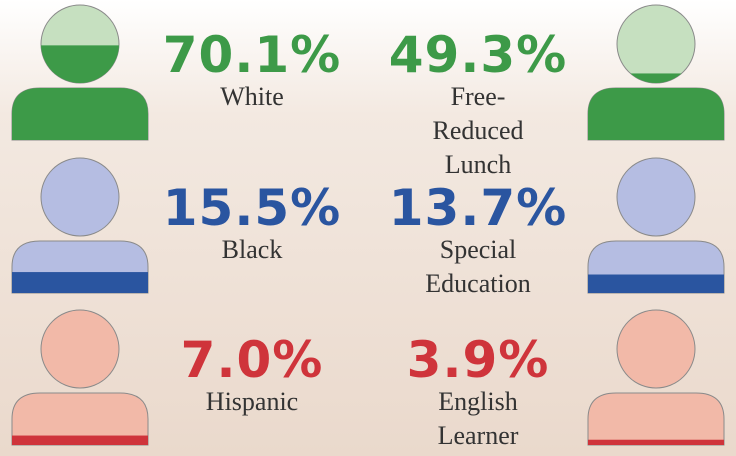 Image resolution: width=736 pixels, height=456 pixels. Describe the element at coordinates (252, 360) in the screenshot. I see `value-label: 7.0%` at that location.